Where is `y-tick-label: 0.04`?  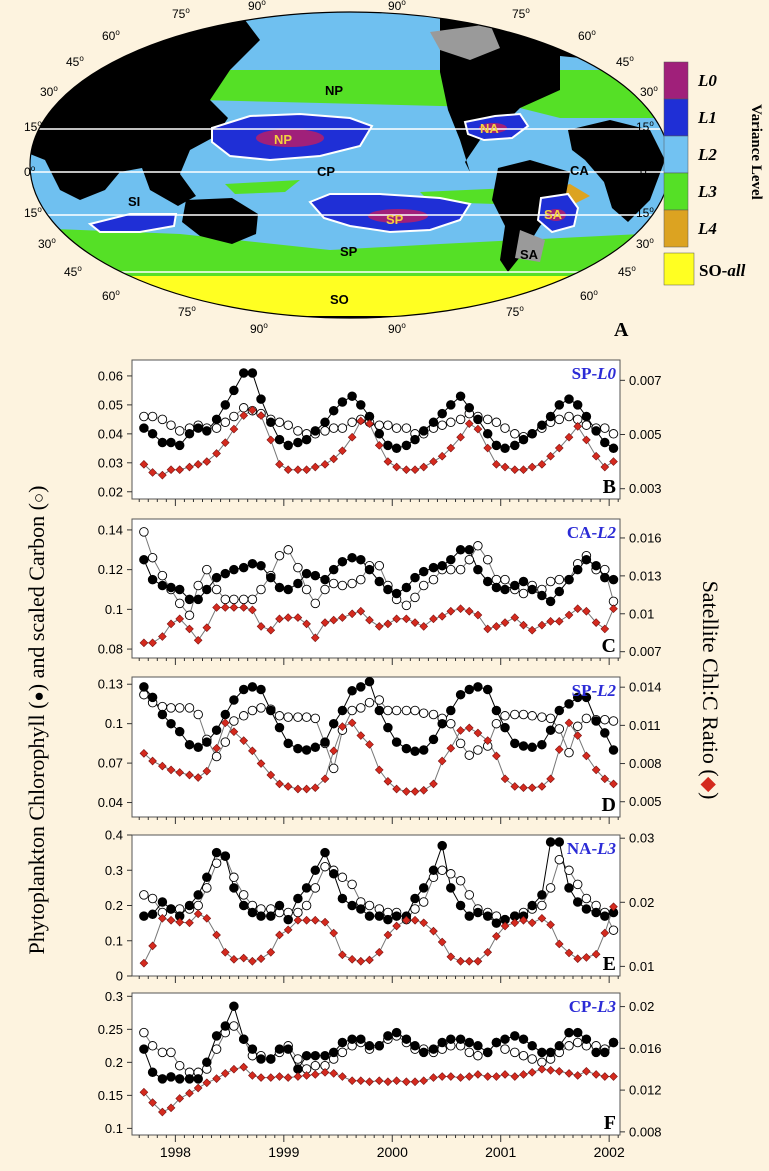
y-tick-label: 0.04 is located at coordinates (110, 802).